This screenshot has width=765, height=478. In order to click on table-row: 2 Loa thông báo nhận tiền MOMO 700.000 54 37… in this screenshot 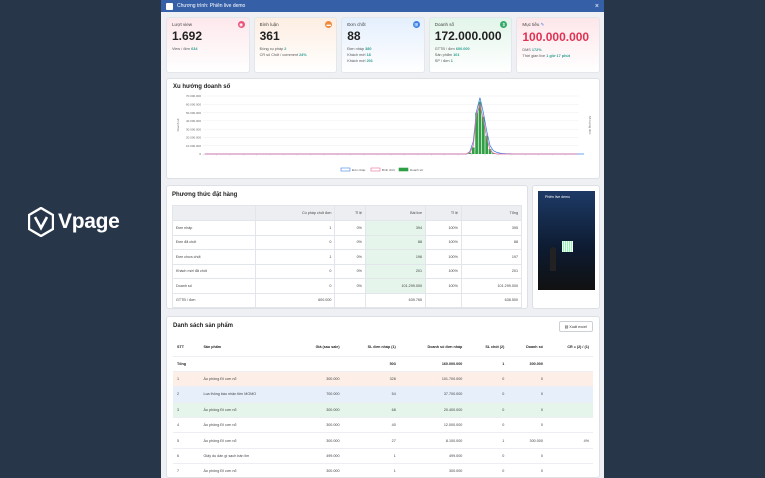, I will do `click(383, 394)`.